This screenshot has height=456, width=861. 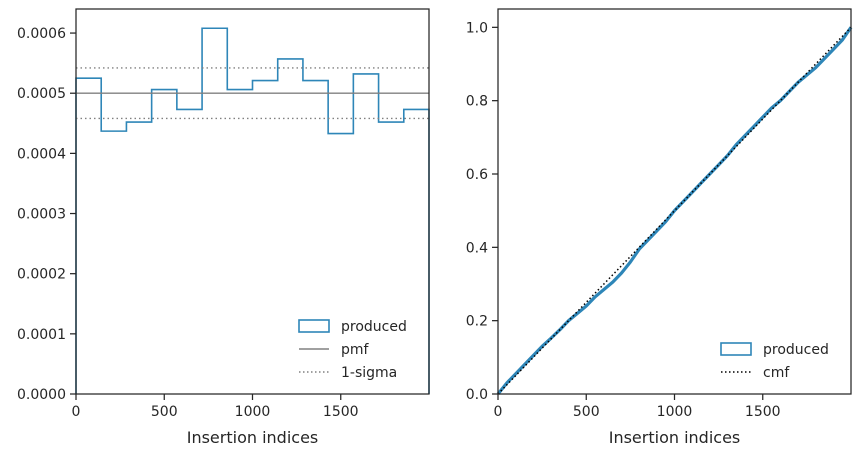 I want to click on right-x-axis-label: Insertion indices, so click(x=675, y=437).